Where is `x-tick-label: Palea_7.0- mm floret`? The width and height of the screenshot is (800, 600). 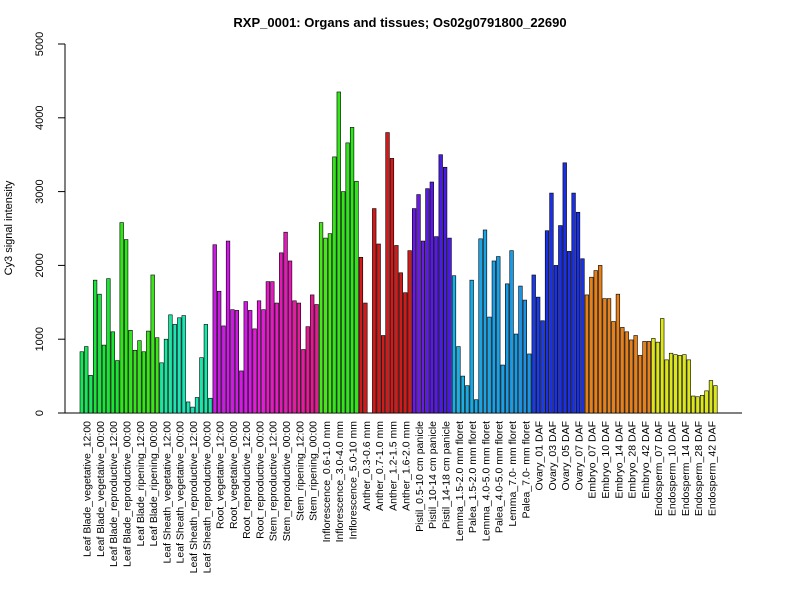 x-tick-label: Palea_7.0- mm floret is located at coordinates (526, 470).